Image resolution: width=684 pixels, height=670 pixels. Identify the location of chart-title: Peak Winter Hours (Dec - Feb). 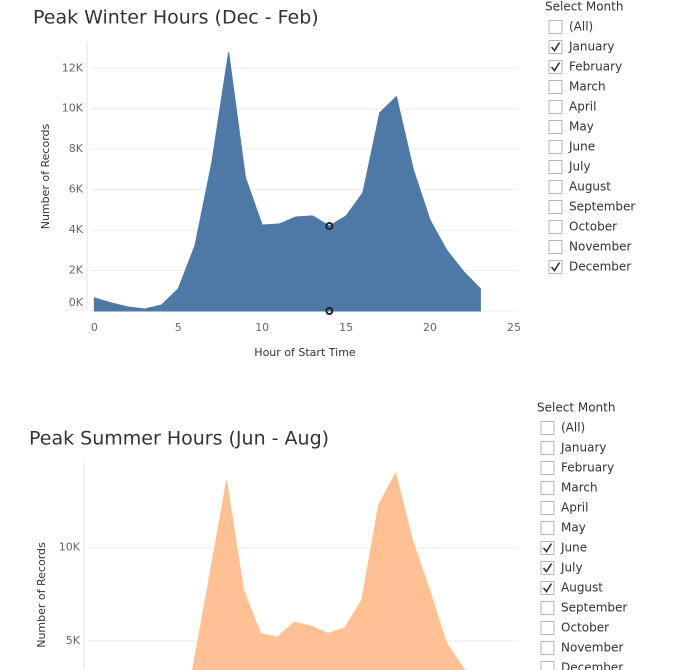
(176, 18).